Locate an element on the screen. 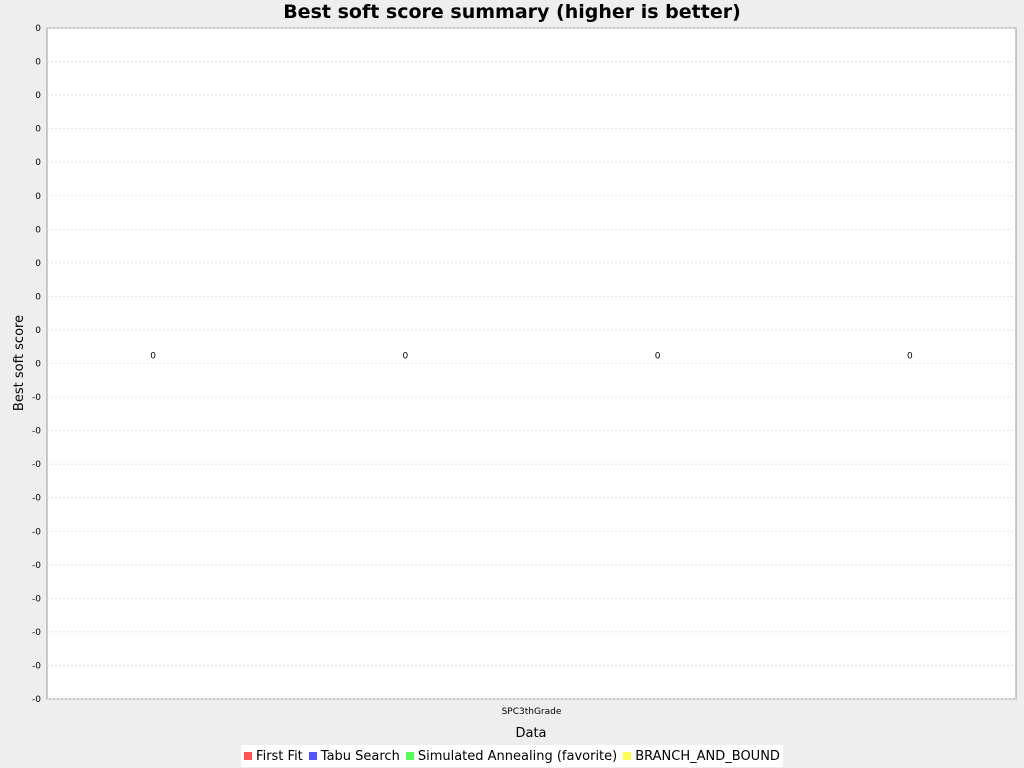 Image resolution: width=1024 pixels, height=768 pixels. legend-item: Tabu Search is located at coordinates (354, 756).